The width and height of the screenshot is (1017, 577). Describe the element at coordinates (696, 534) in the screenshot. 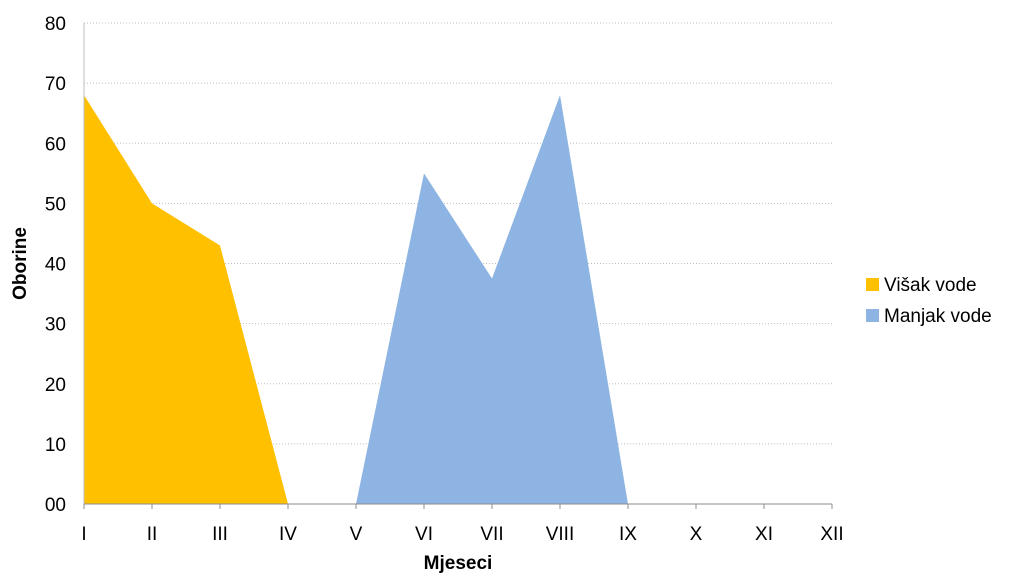

I see `x-tick-label: X` at that location.